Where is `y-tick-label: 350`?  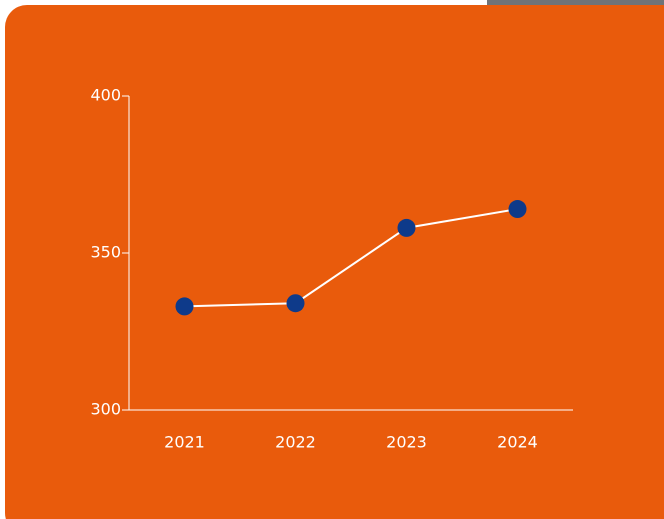 y-tick-label: 350 is located at coordinates (105, 252).